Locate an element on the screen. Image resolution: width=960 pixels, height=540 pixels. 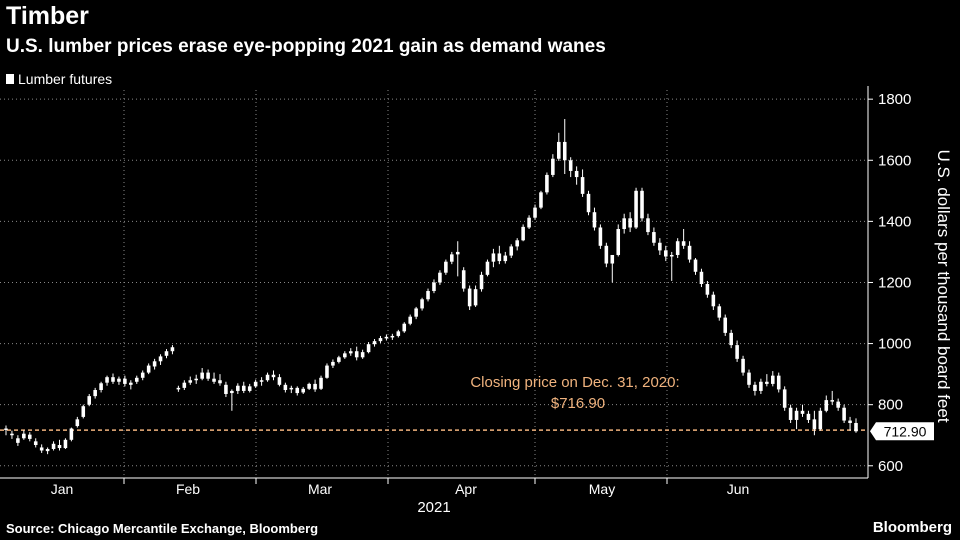
x-tick-label: Apr is located at coordinates (466, 489).